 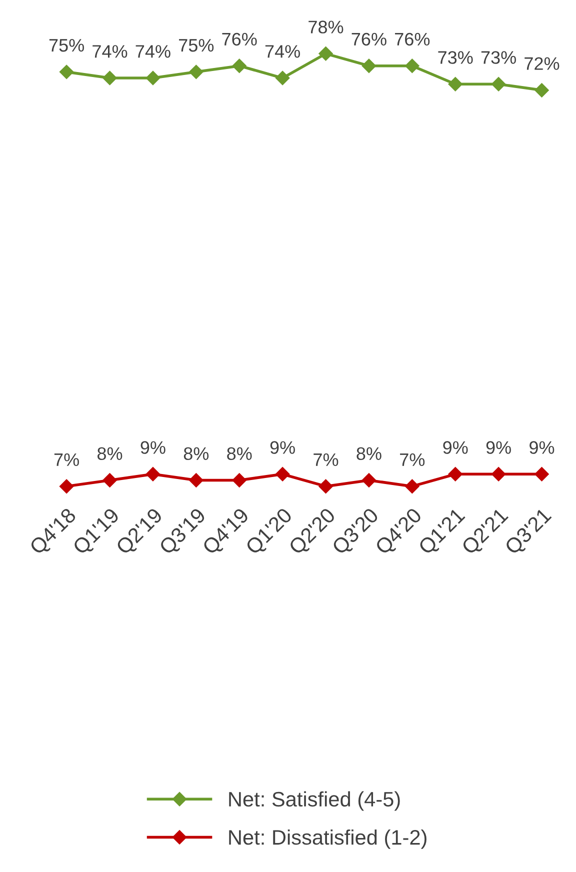 I want to click on legend-label: Net: Satisfied (4-5), so click(x=314, y=801).